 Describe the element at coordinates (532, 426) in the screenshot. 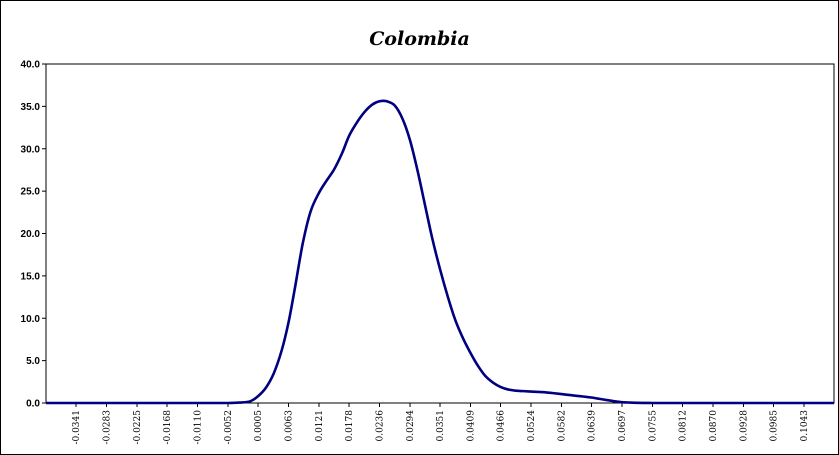

I see `x-tick-label: 0.0524` at that location.